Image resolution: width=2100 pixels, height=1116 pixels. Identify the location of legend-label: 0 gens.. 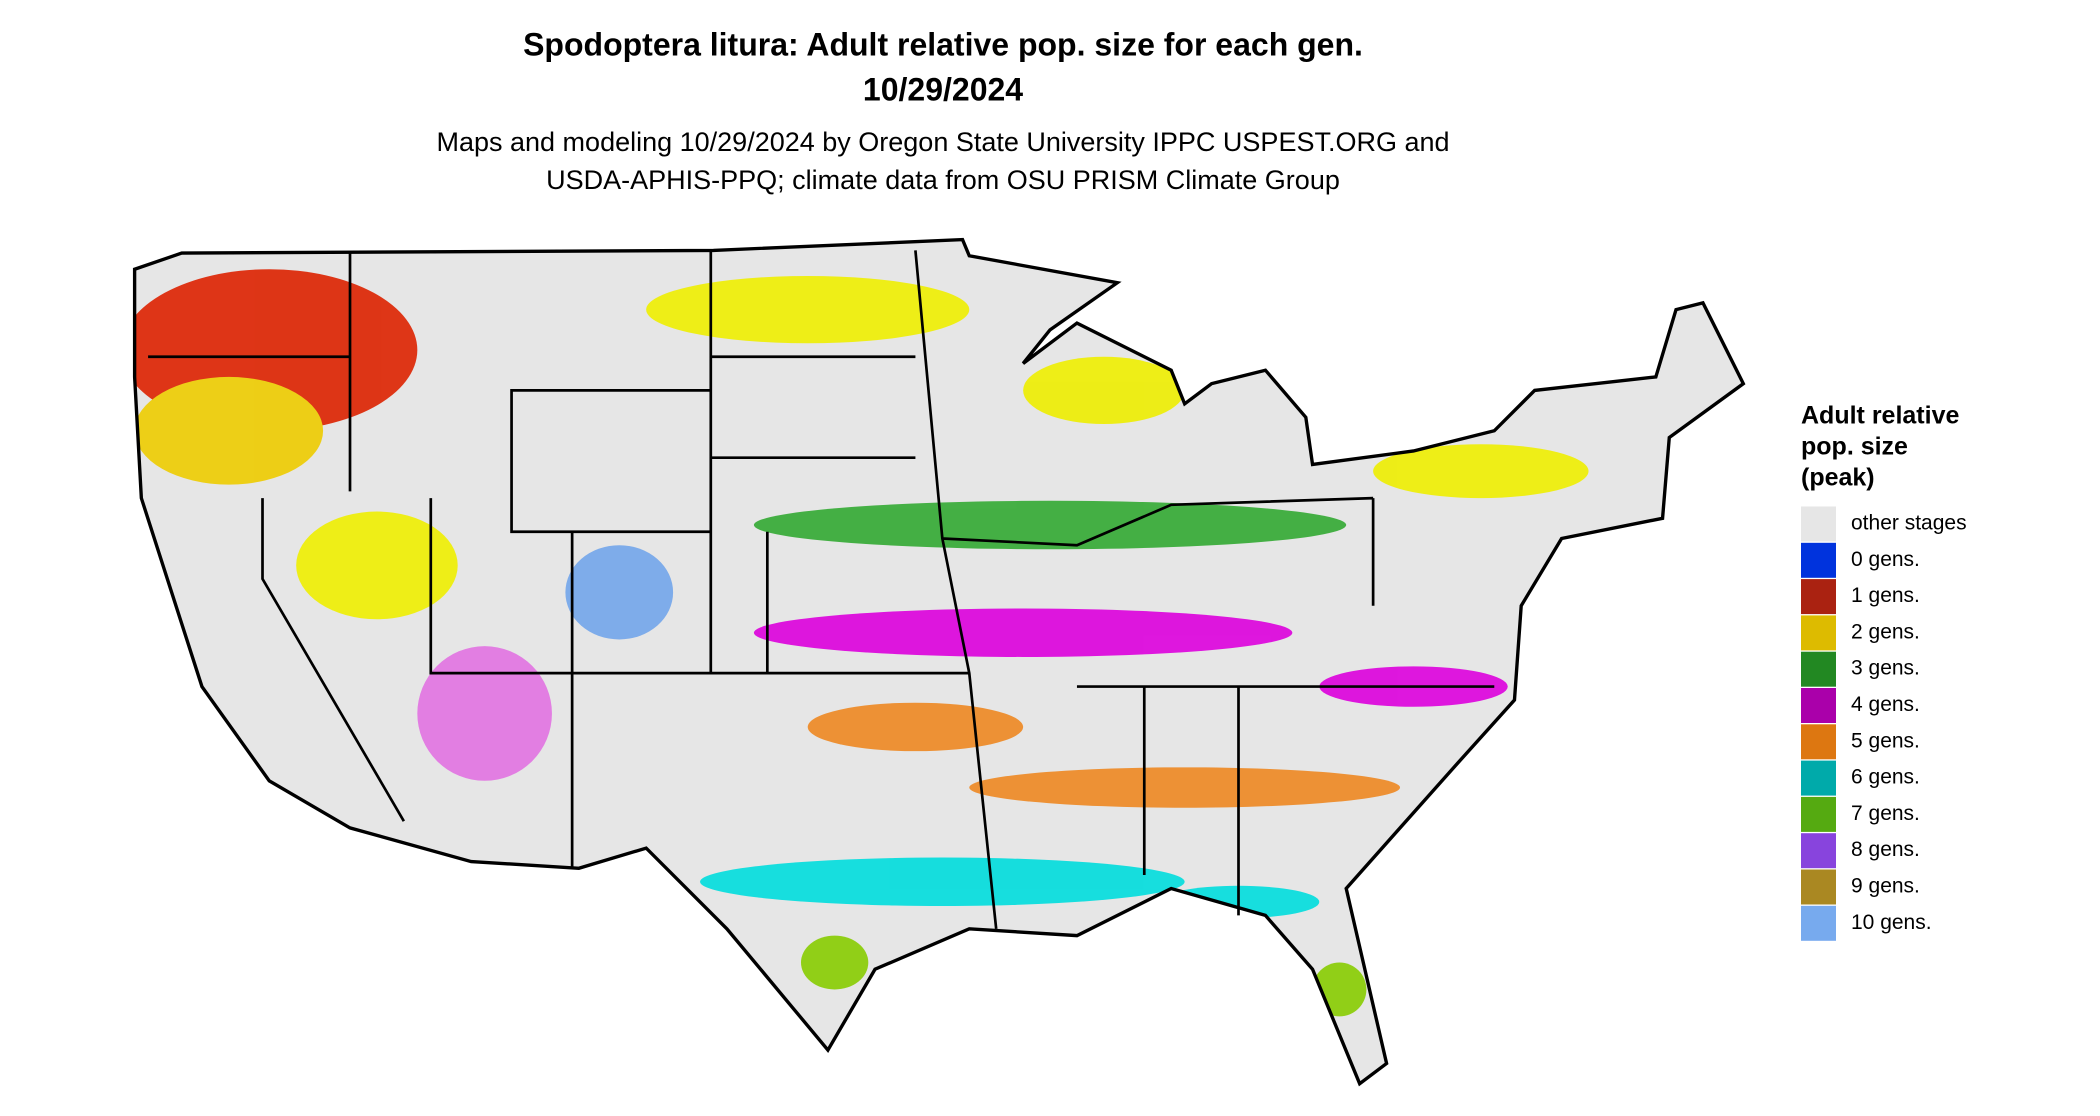
(1885, 559).